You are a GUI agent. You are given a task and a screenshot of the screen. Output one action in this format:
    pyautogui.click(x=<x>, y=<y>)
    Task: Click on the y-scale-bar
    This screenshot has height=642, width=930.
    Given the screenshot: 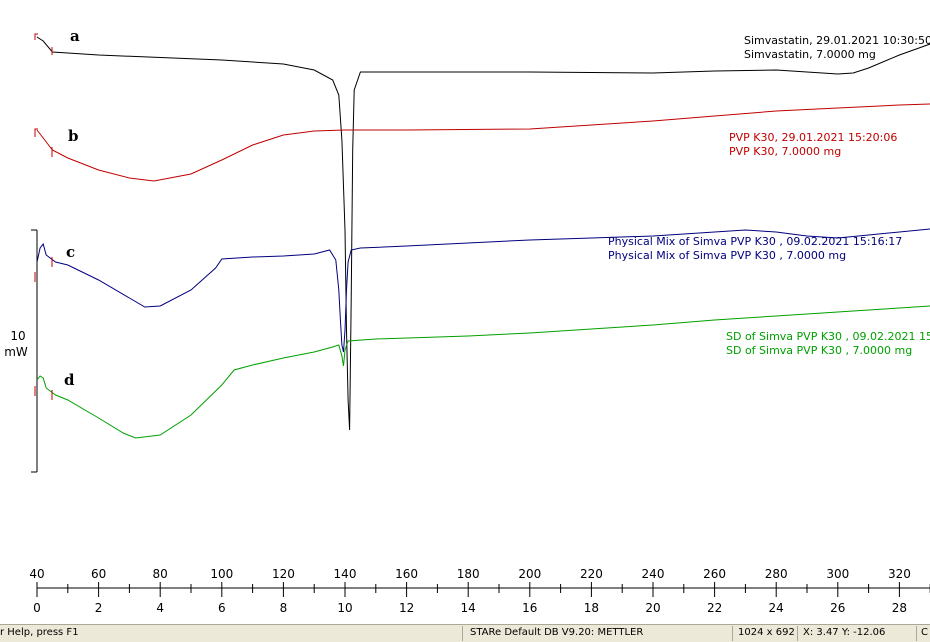 What is the action you would take?
    pyautogui.click(x=34, y=351)
    